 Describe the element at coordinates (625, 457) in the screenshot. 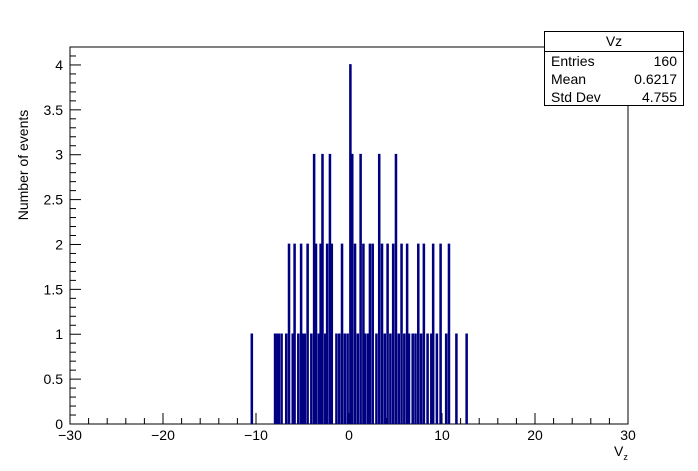

I see `x-axis-label-subscript: z` at that location.